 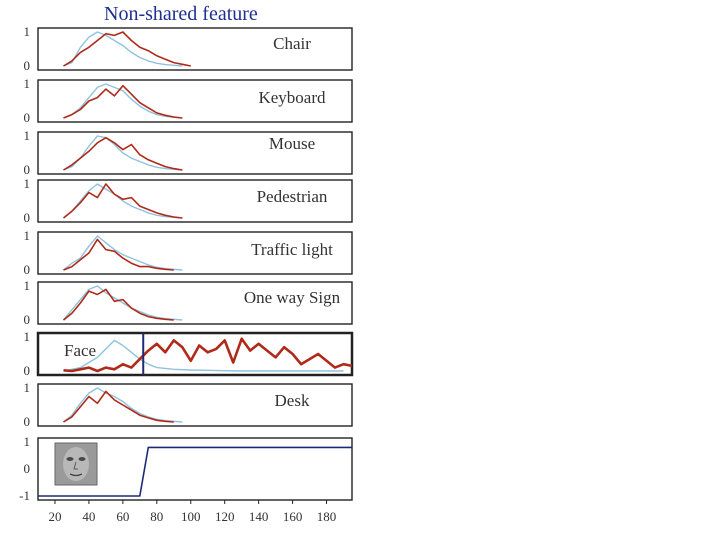 What do you see at coordinates (122, 516) in the screenshot?
I see `x-tick-label: 60` at bounding box center [122, 516].